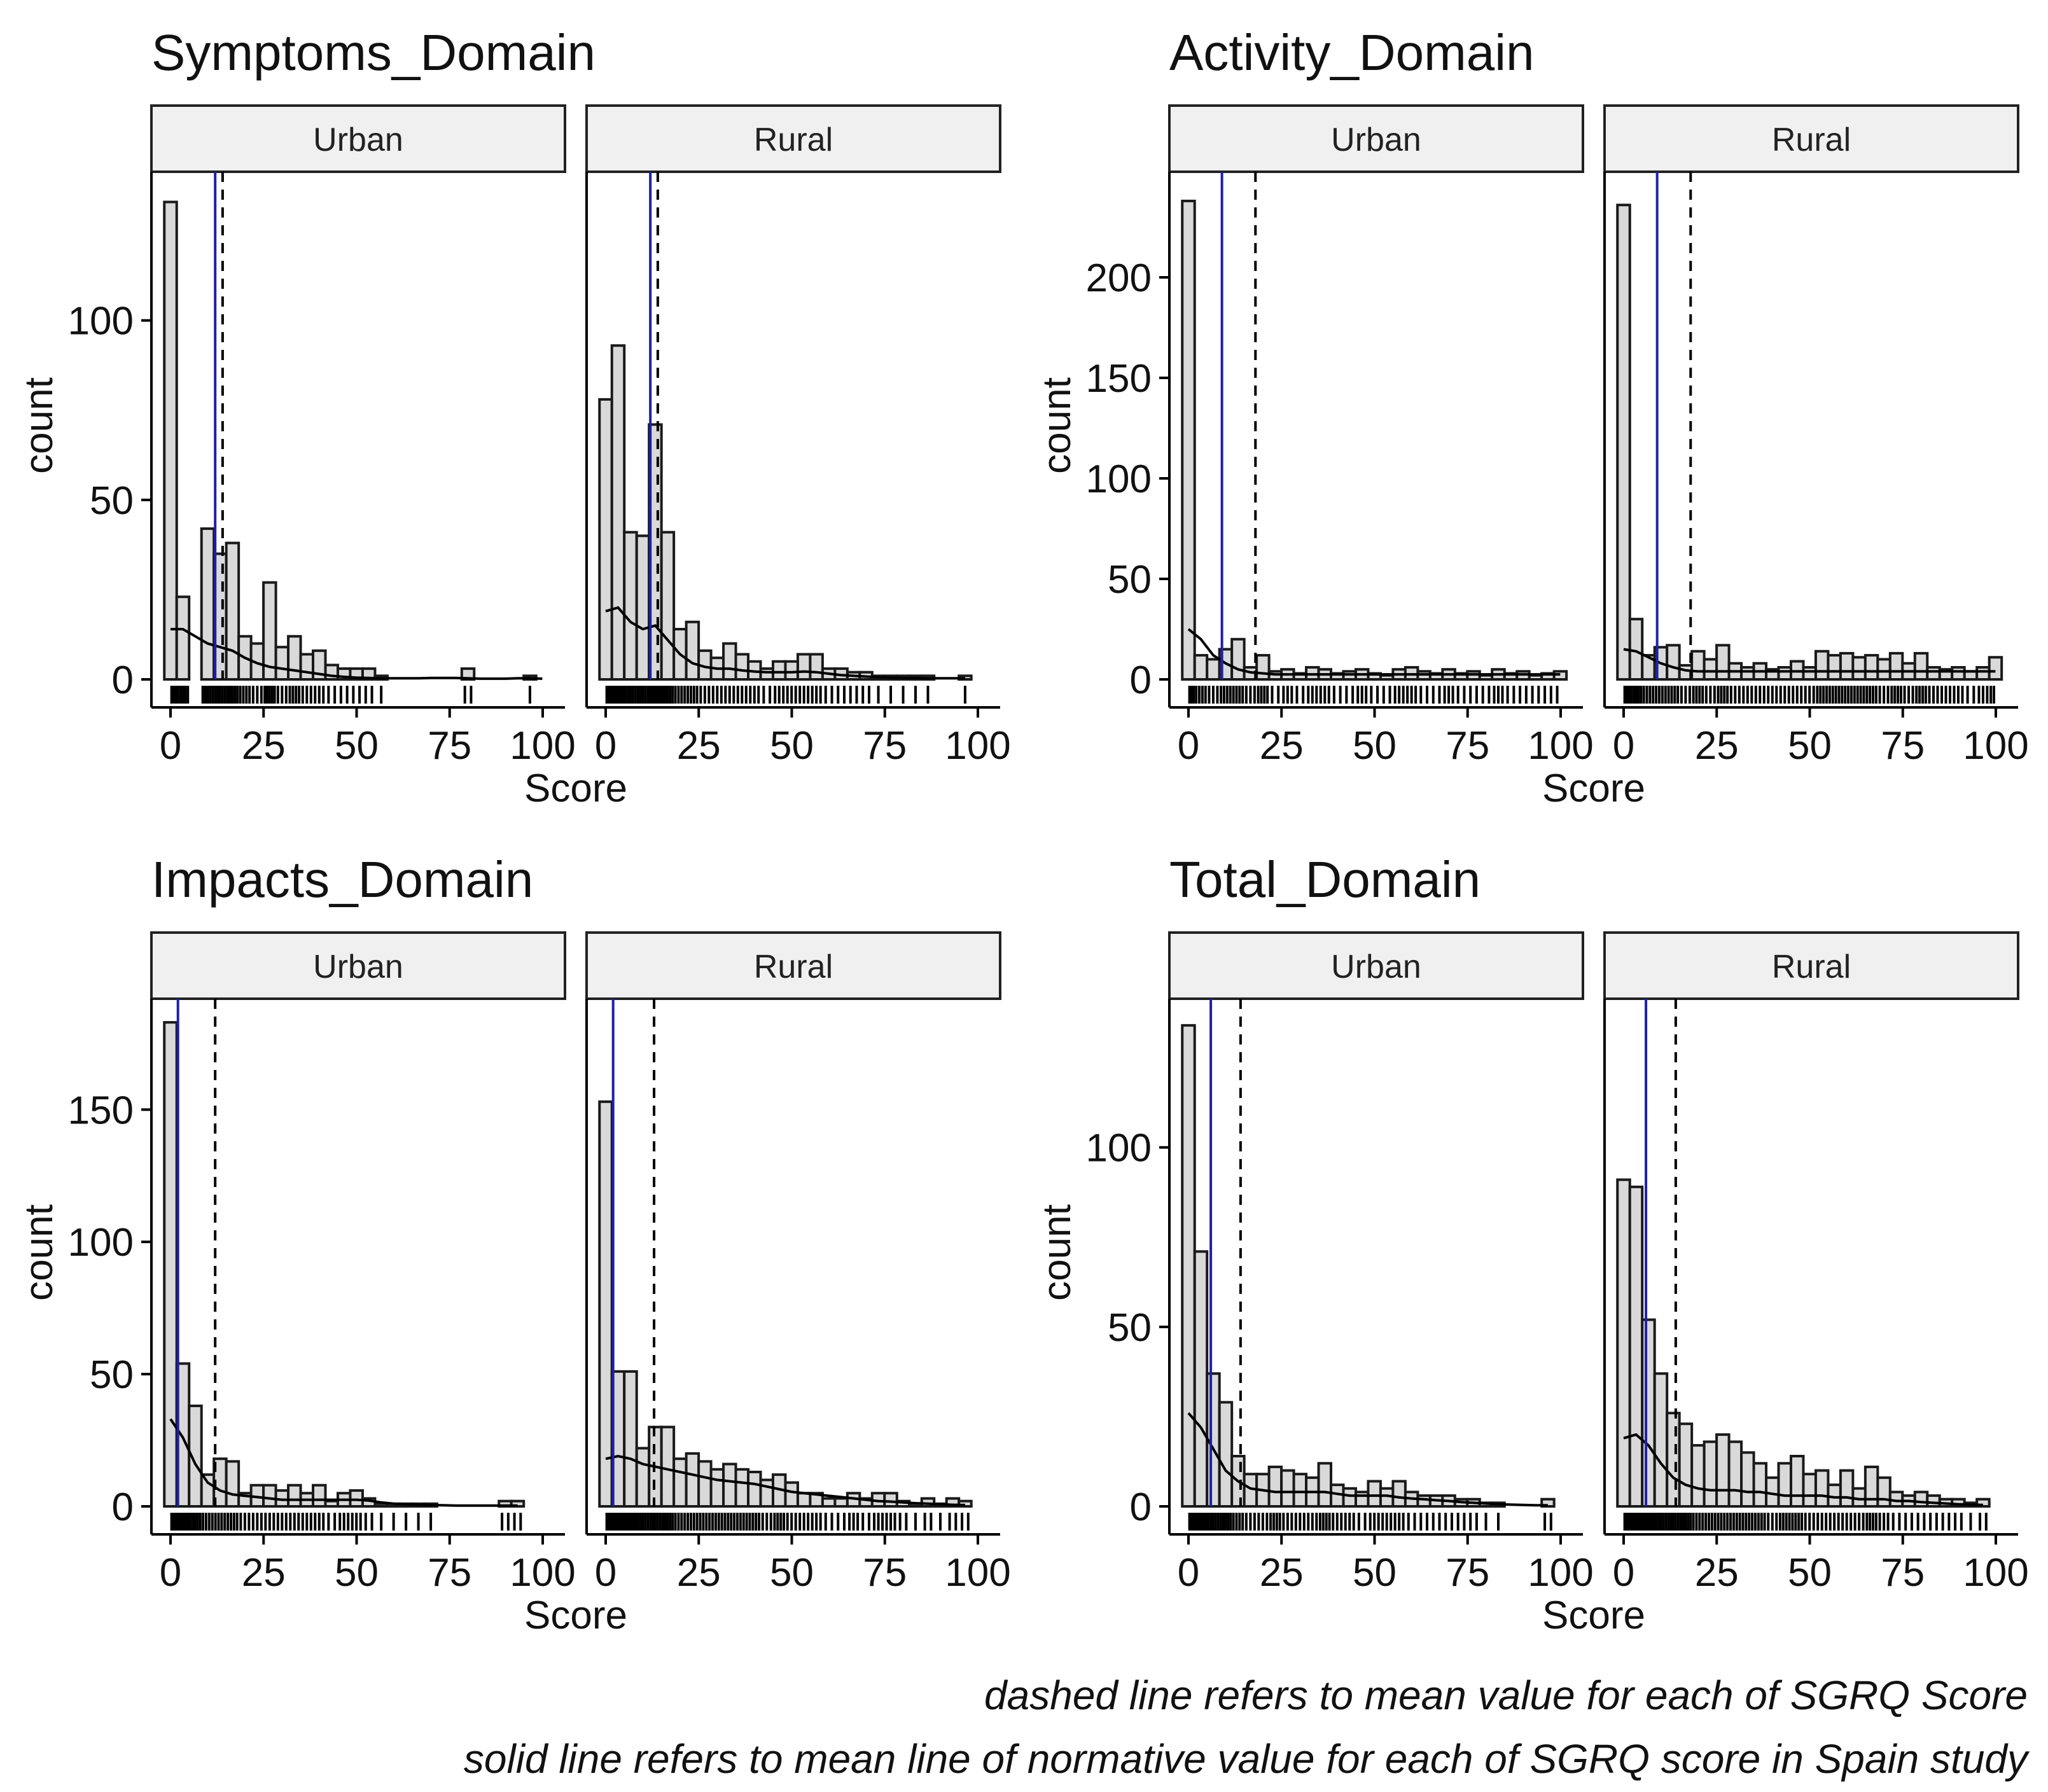 This screenshot has height=1792, width=2048. I want to click on y-tick-label: 150, so click(101, 1110).